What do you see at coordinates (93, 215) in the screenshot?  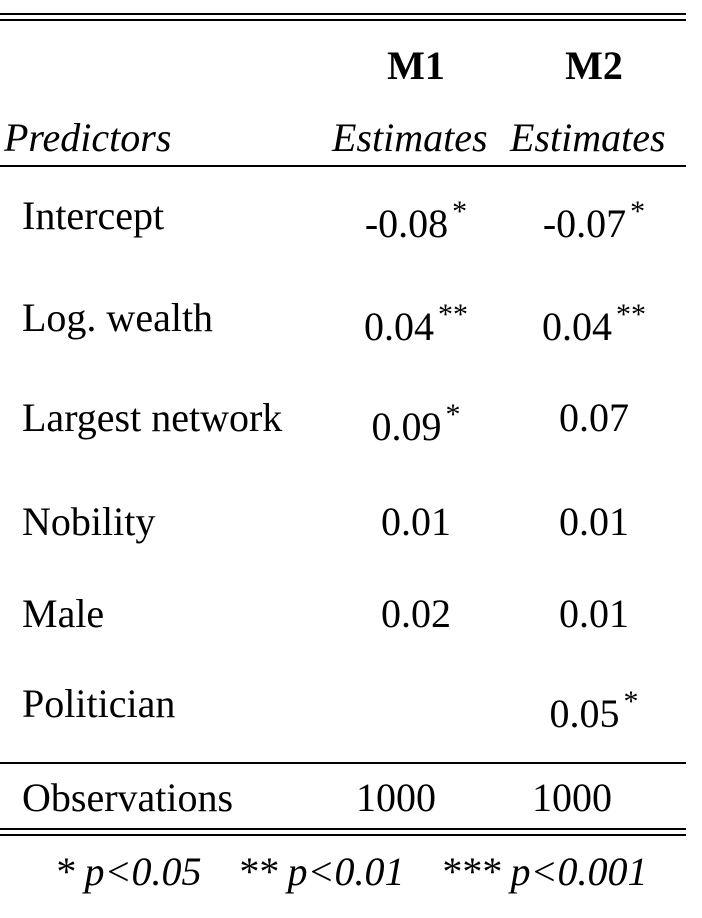 I see `row-label-intercept: Intercept` at bounding box center [93, 215].